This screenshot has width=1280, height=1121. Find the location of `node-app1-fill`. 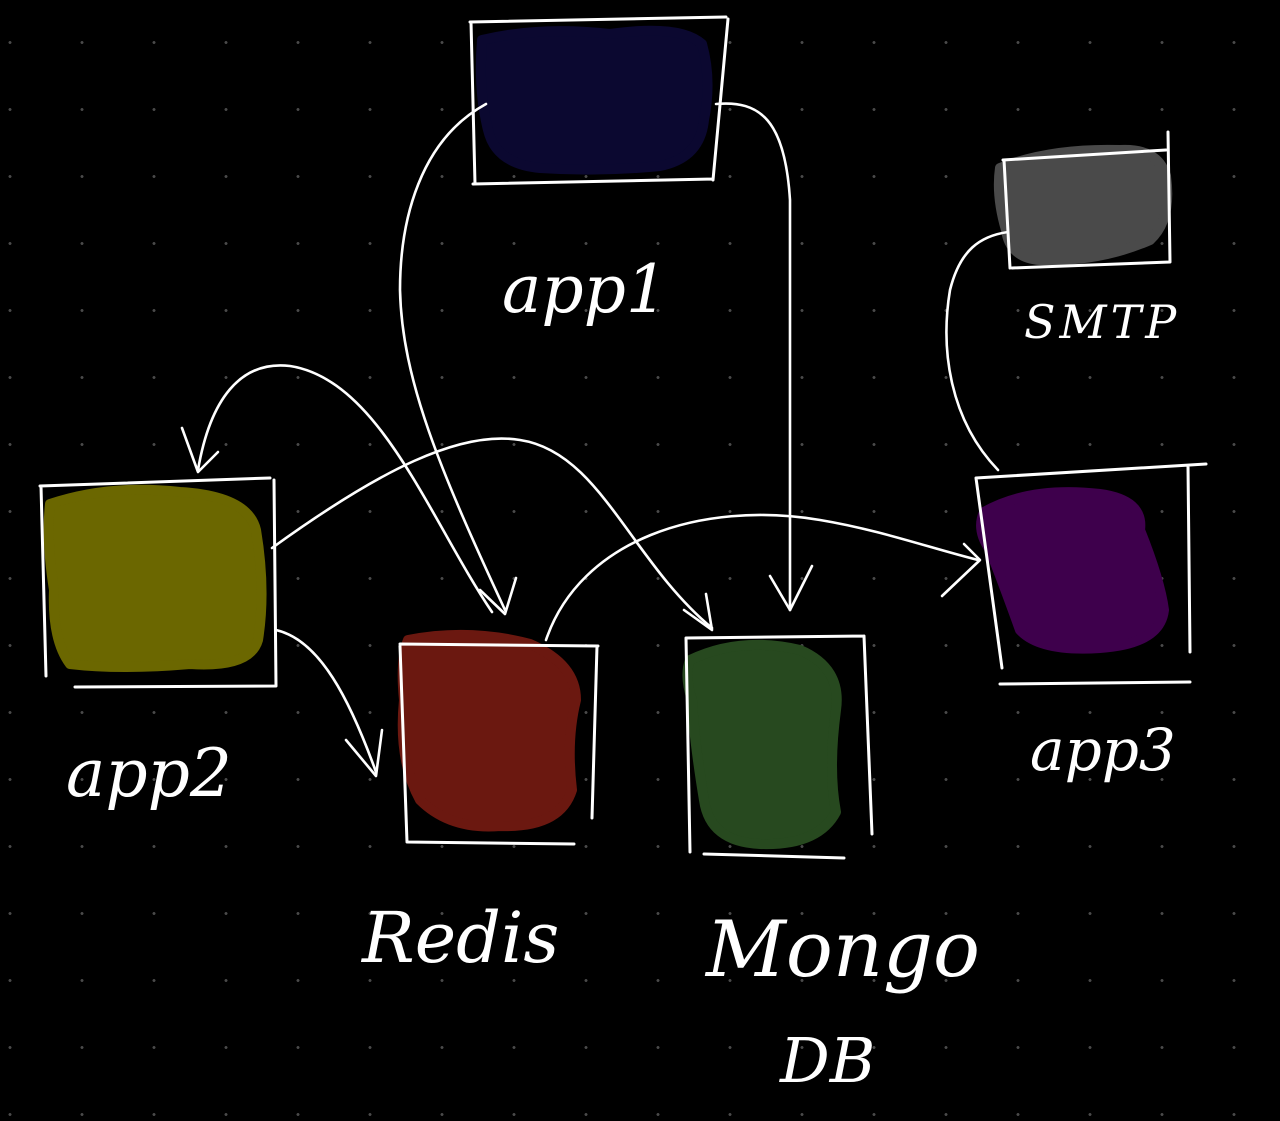

node-app1-fill is located at coordinates (594, 100).